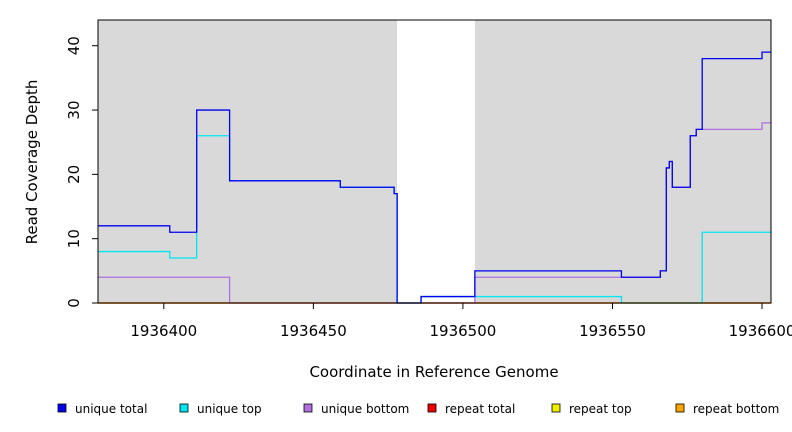 Image resolution: width=792 pixels, height=432 pixels. What do you see at coordinates (62, 408) in the screenshot?
I see `legend-swatch-unique-total` at bounding box center [62, 408].